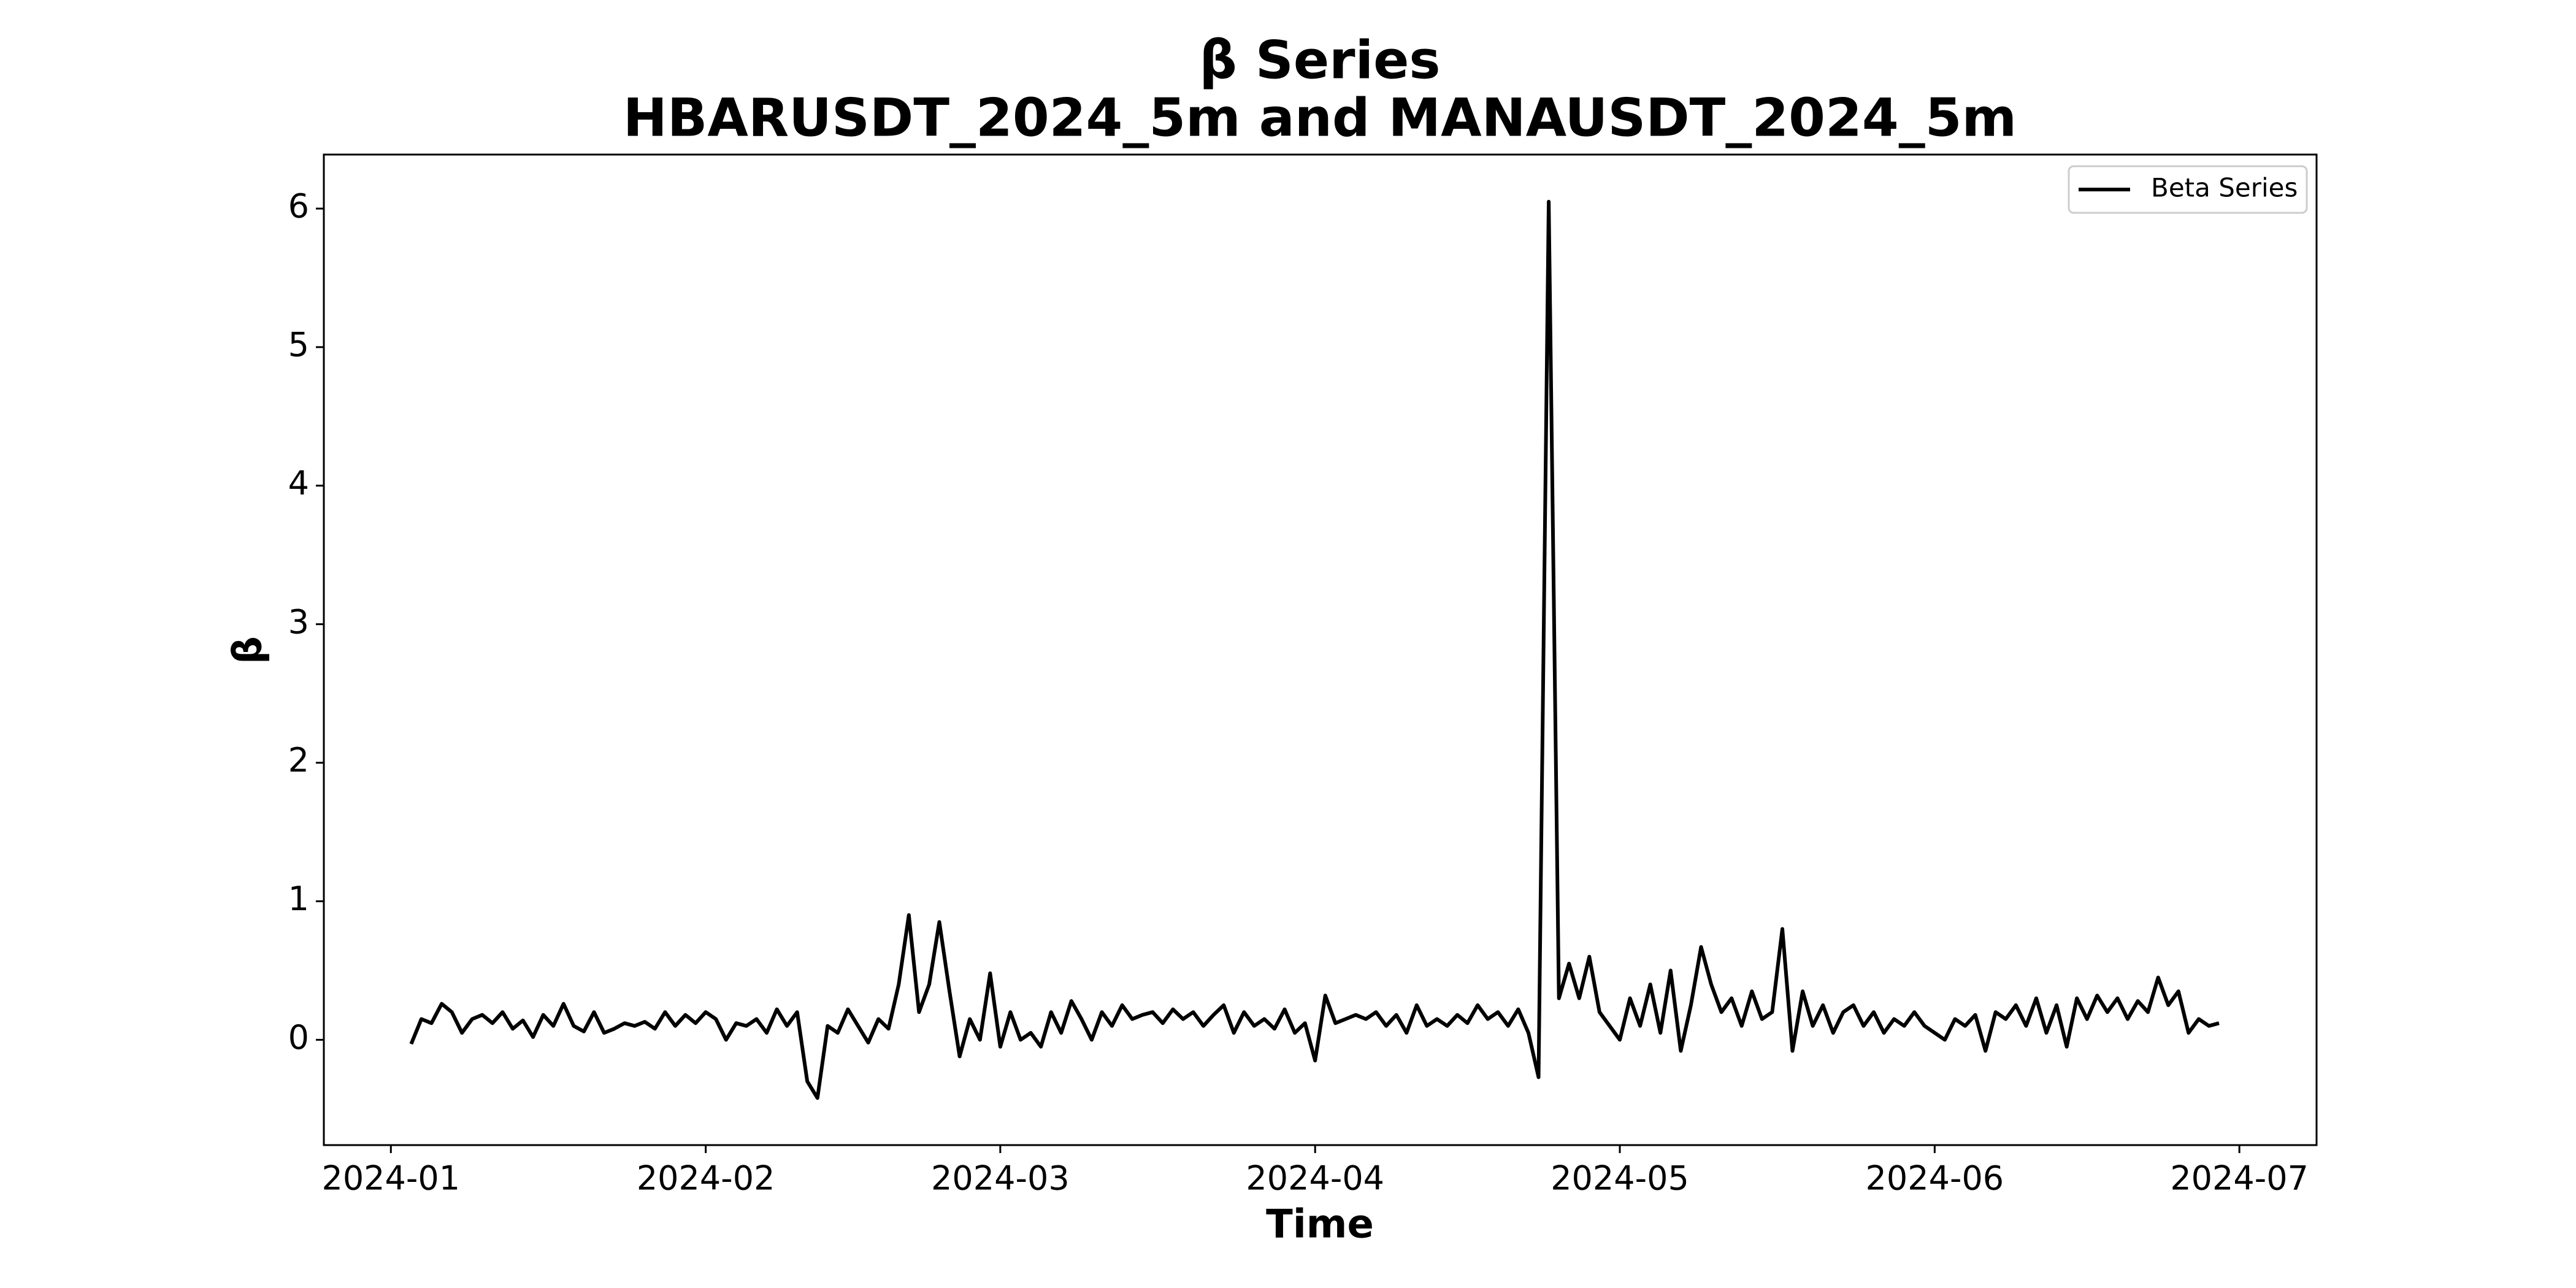  Describe the element at coordinates (298, 345) in the screenshot. I see `y-tick-label: 5` at that location.